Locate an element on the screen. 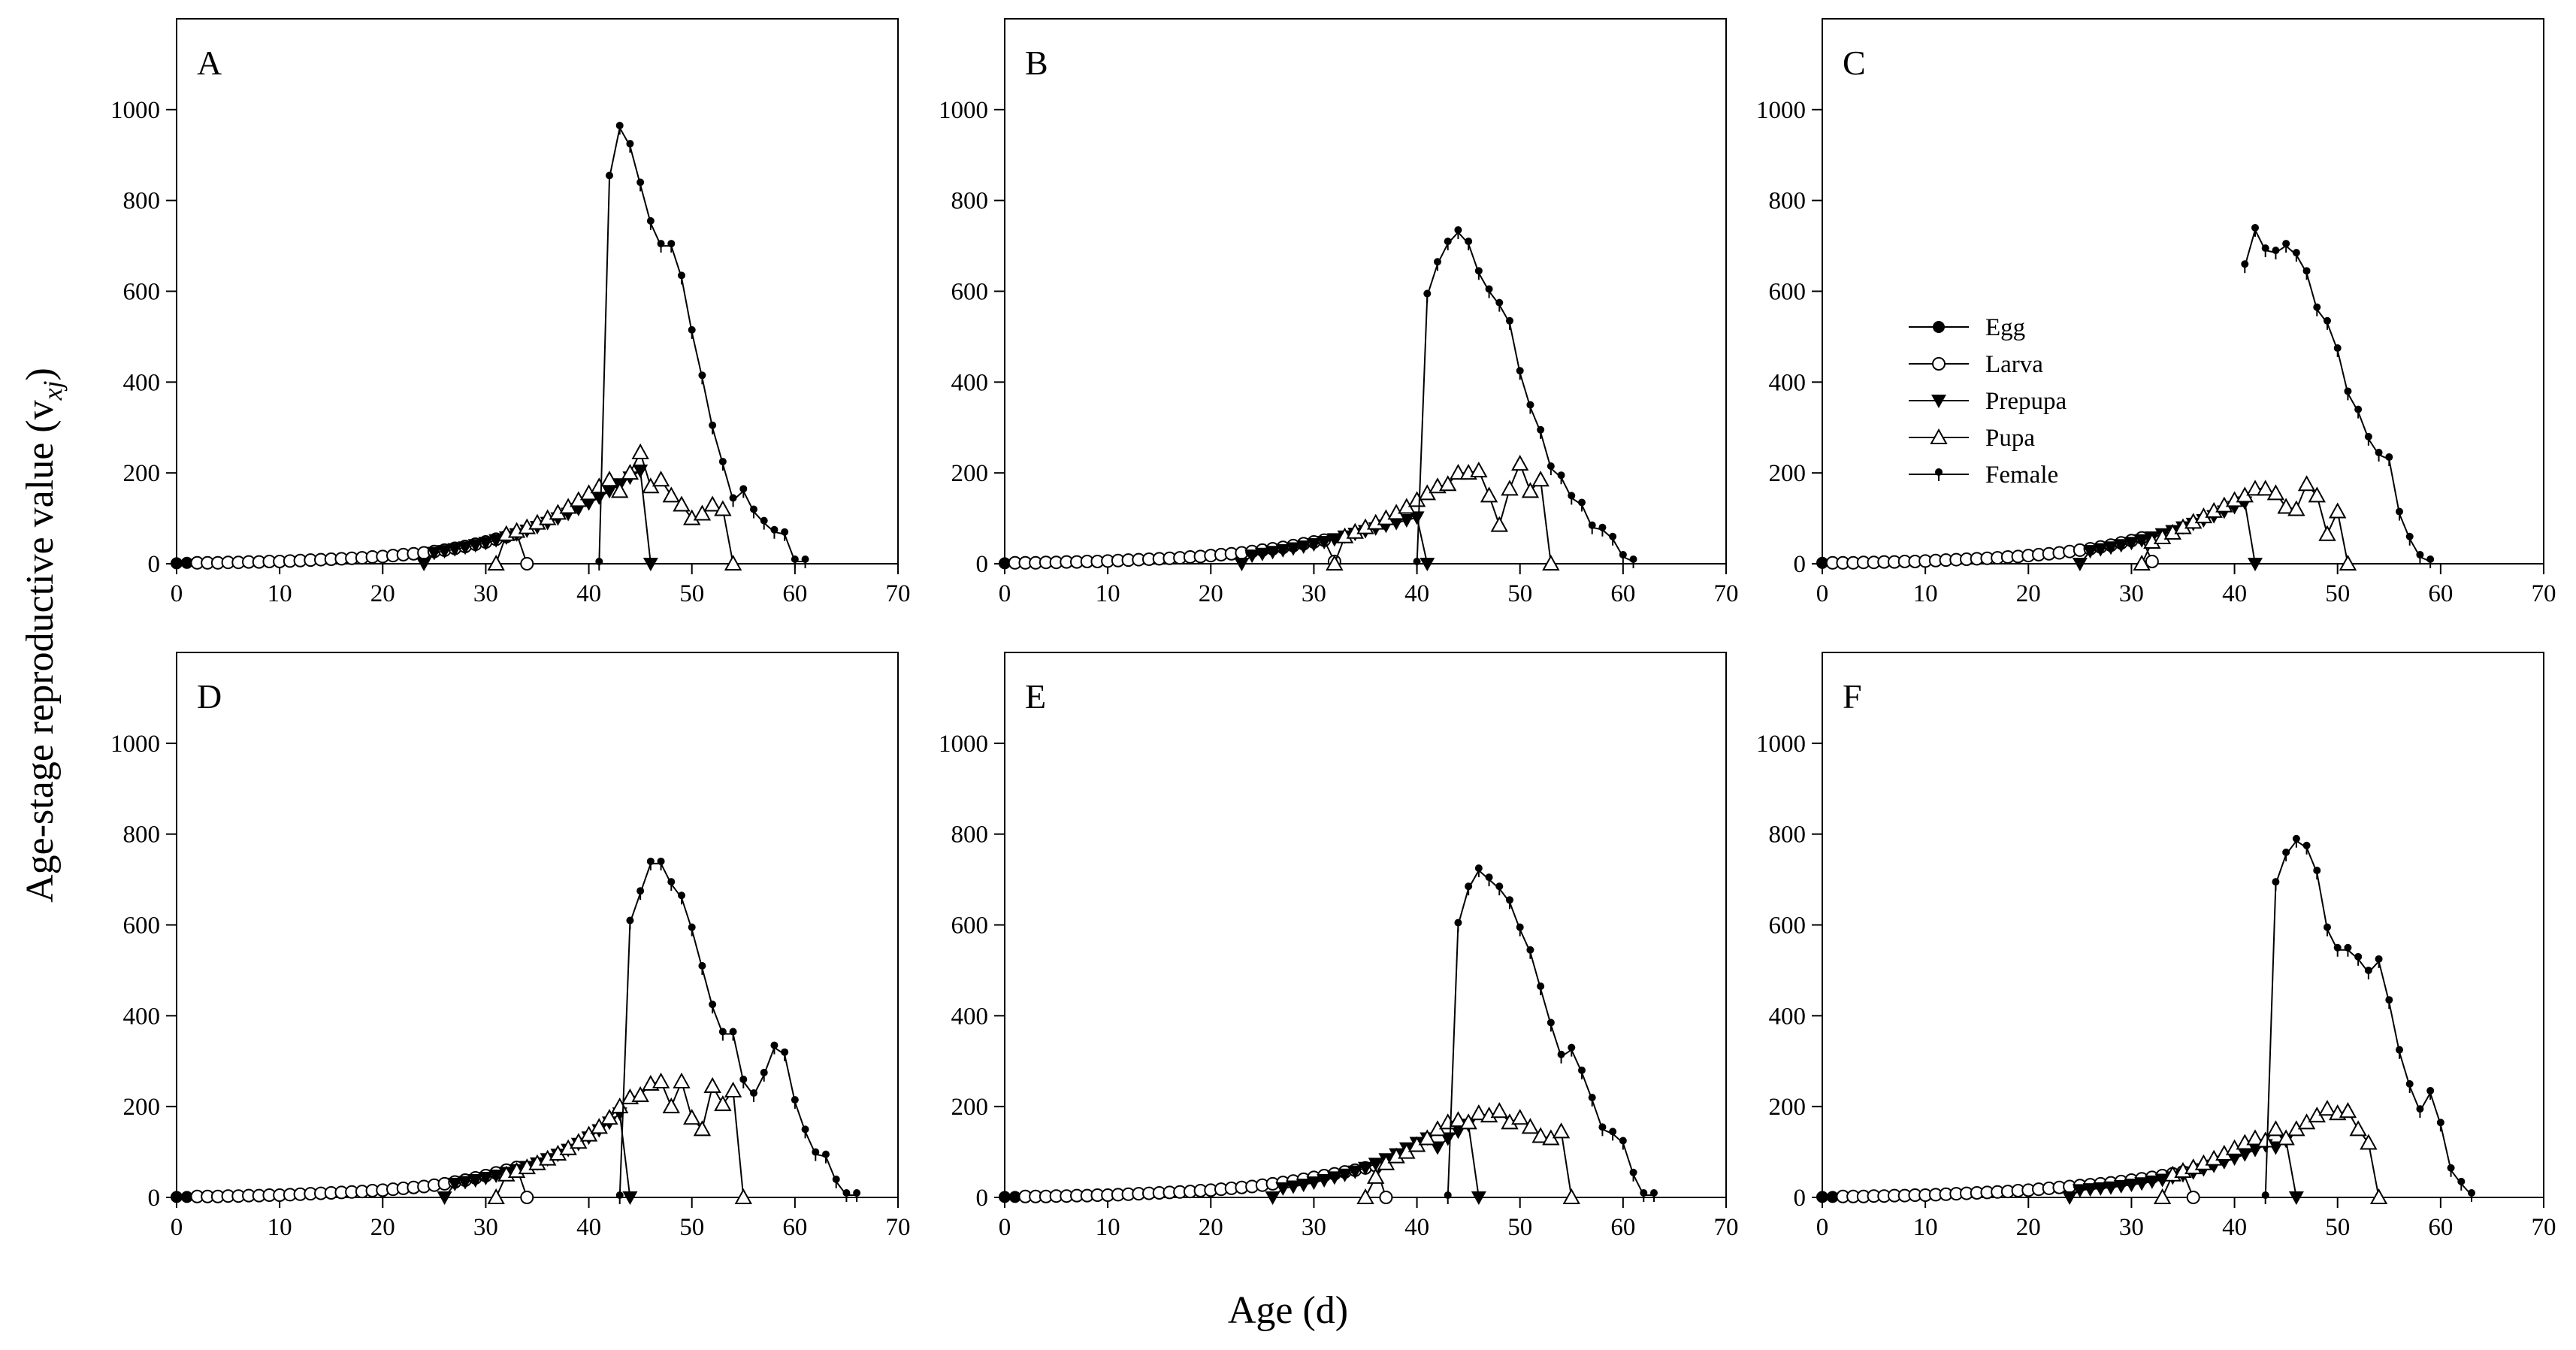 The image size is (2576, 1350). chart-panel-a: 0 200 400 600 800 1000 0 10 20 30 40 50 60 70 A is located at coordinates (511, 312).